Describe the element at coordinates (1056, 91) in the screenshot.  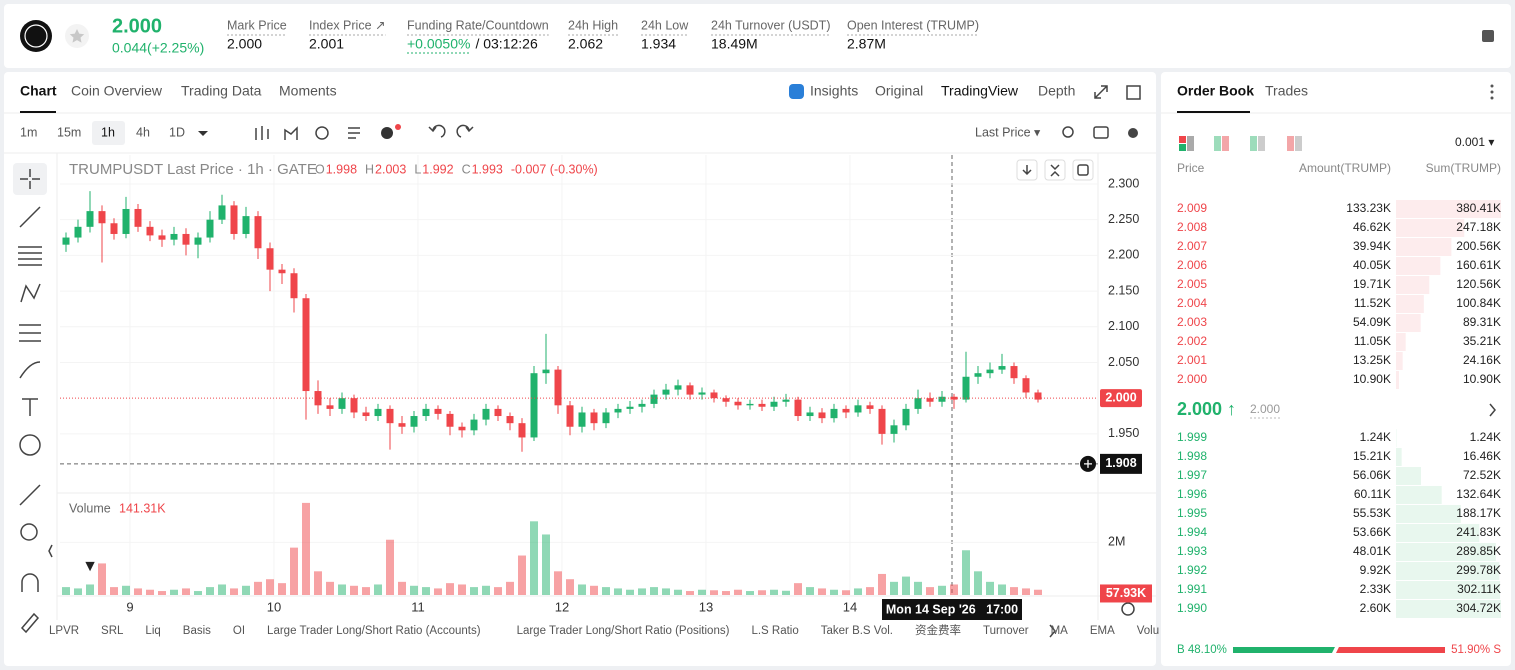
I see `view-tab: Depth` at that location.